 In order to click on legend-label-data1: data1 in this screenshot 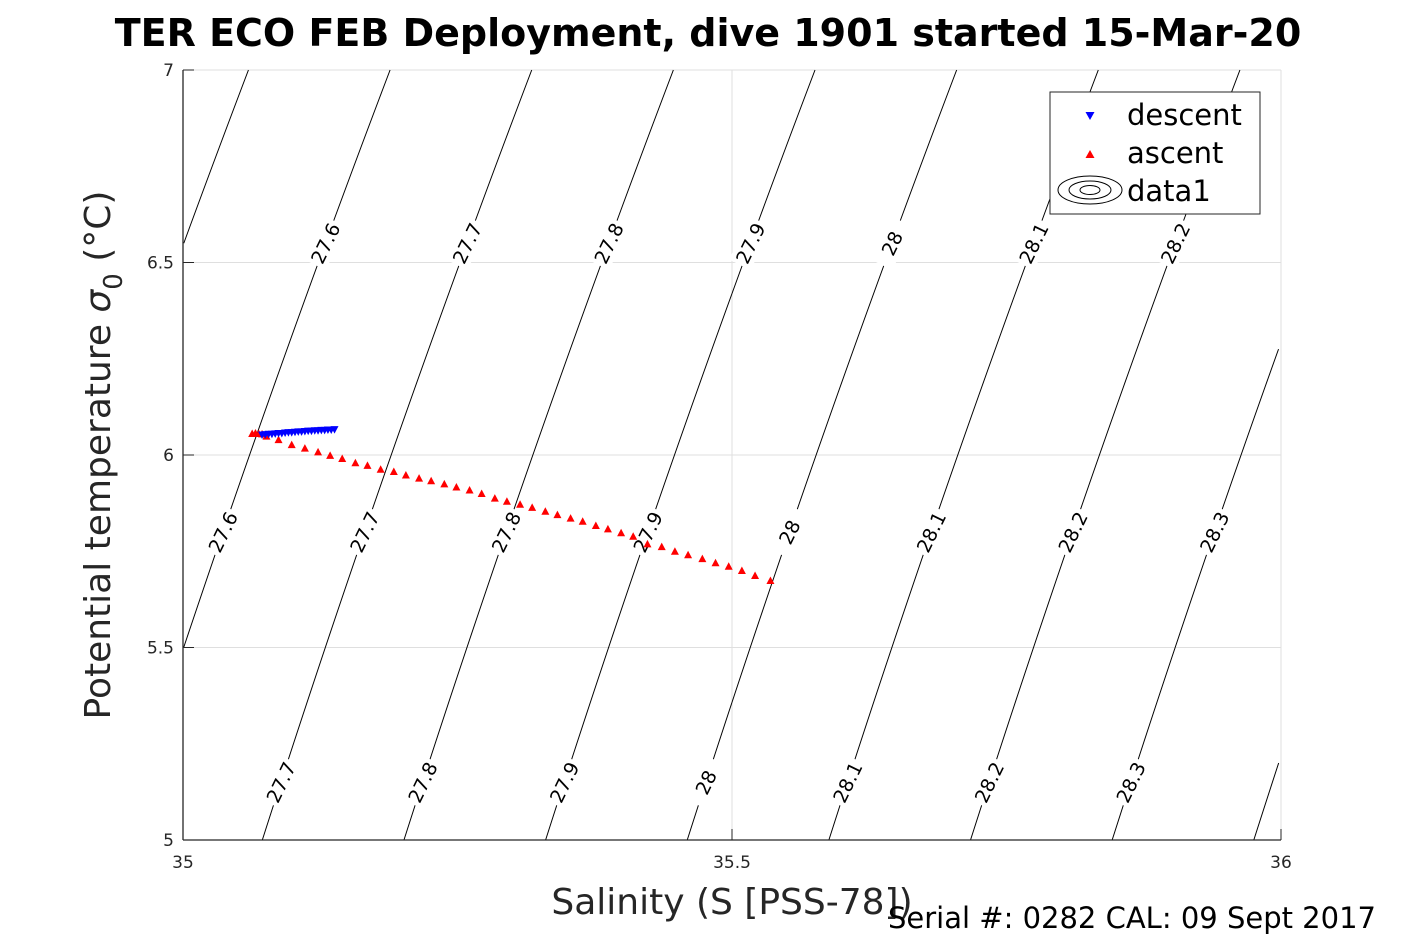, I will do `click(1169, 191)`.